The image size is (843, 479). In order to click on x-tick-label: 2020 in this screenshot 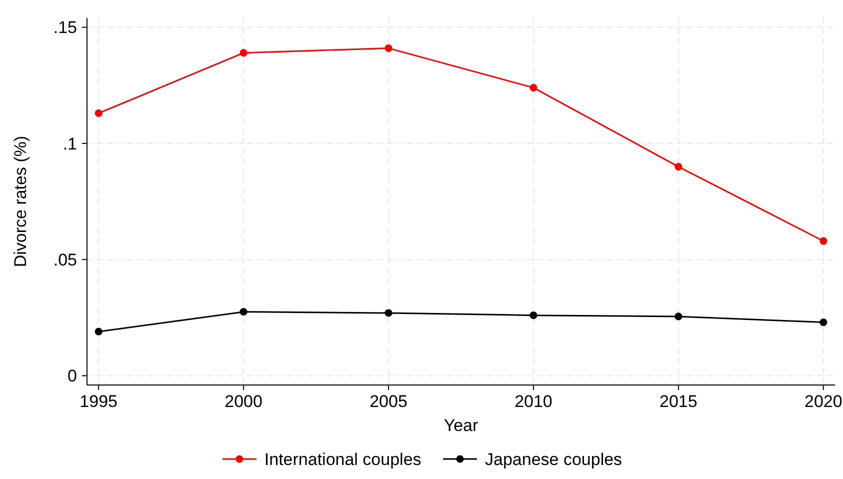, I will do `click(823, 401)`.